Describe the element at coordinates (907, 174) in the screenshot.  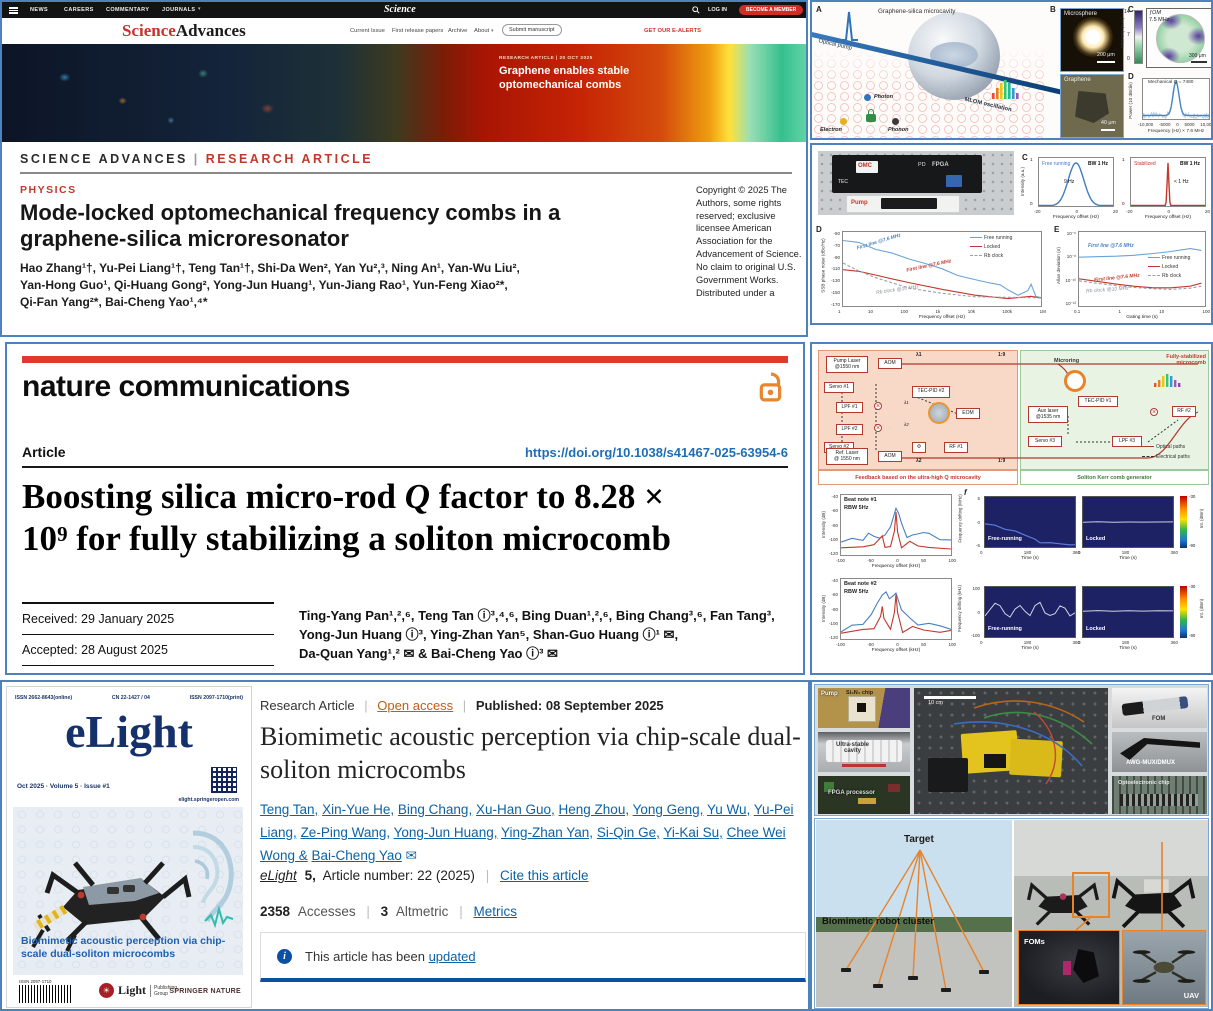
I see `control-board` at that location.